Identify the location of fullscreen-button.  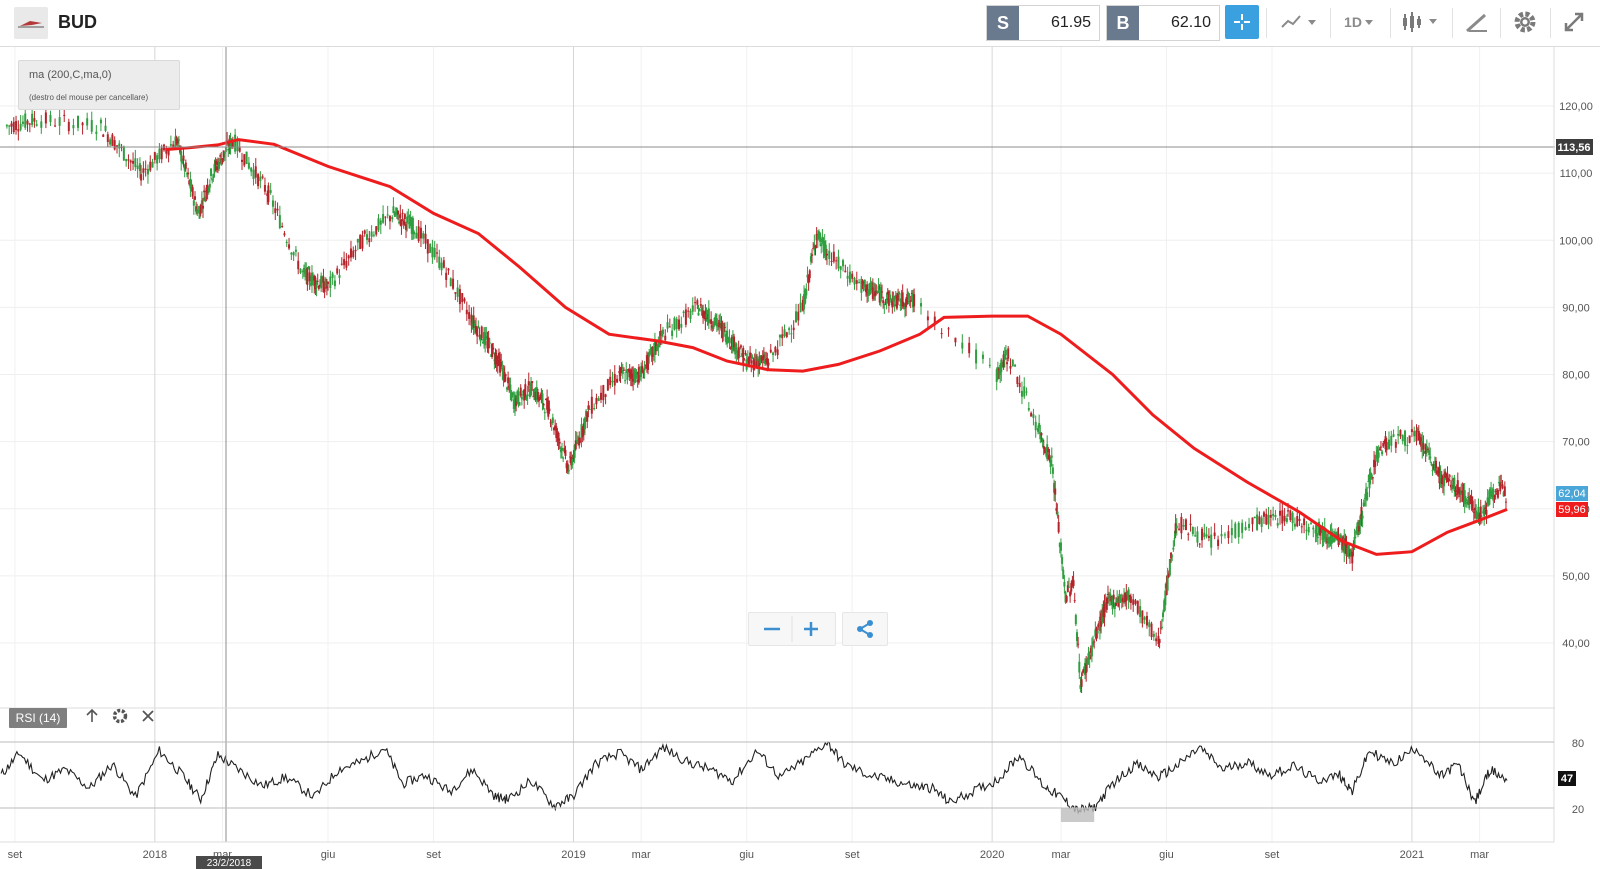
(1574, 22).